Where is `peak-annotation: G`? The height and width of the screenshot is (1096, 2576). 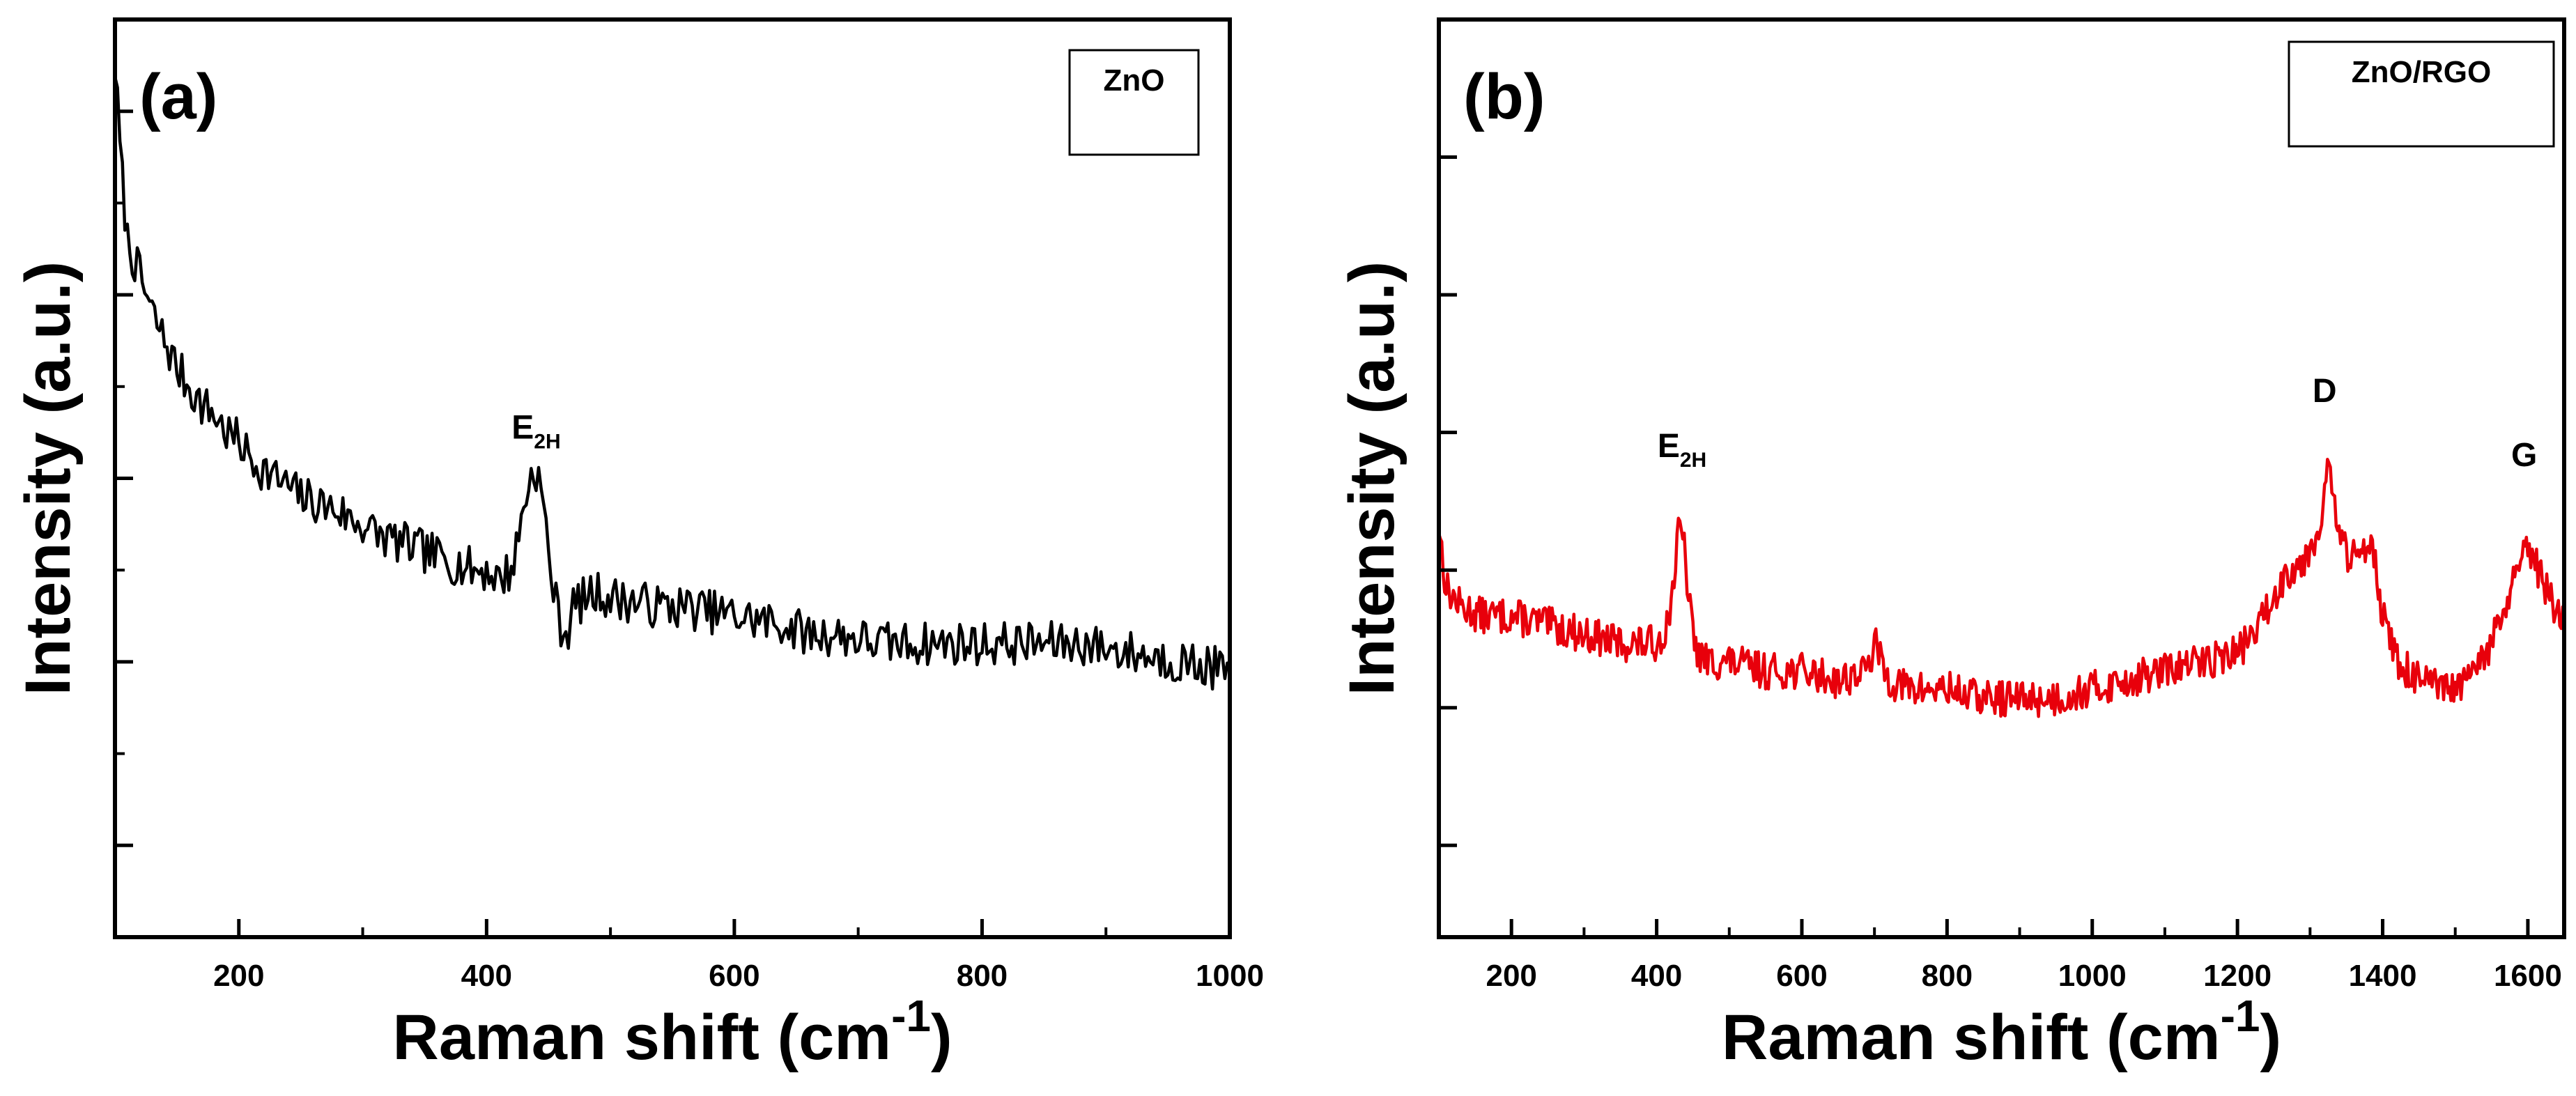
peak-annotation: G is located at coordinates (2524, 455).